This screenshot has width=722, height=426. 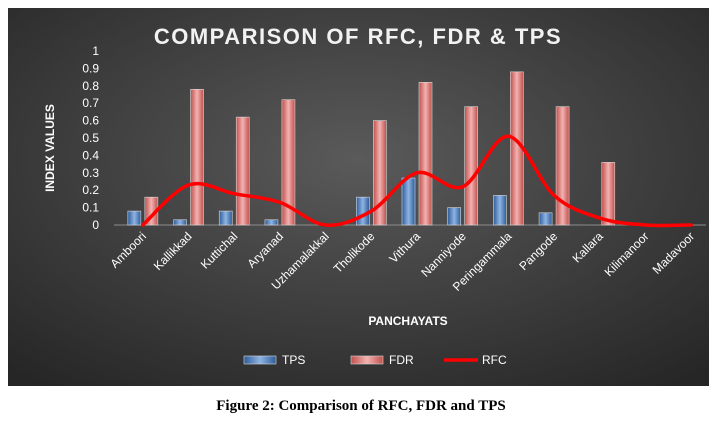 I want to click on tps-legend-label: TPS, so click(x=293, y=360).